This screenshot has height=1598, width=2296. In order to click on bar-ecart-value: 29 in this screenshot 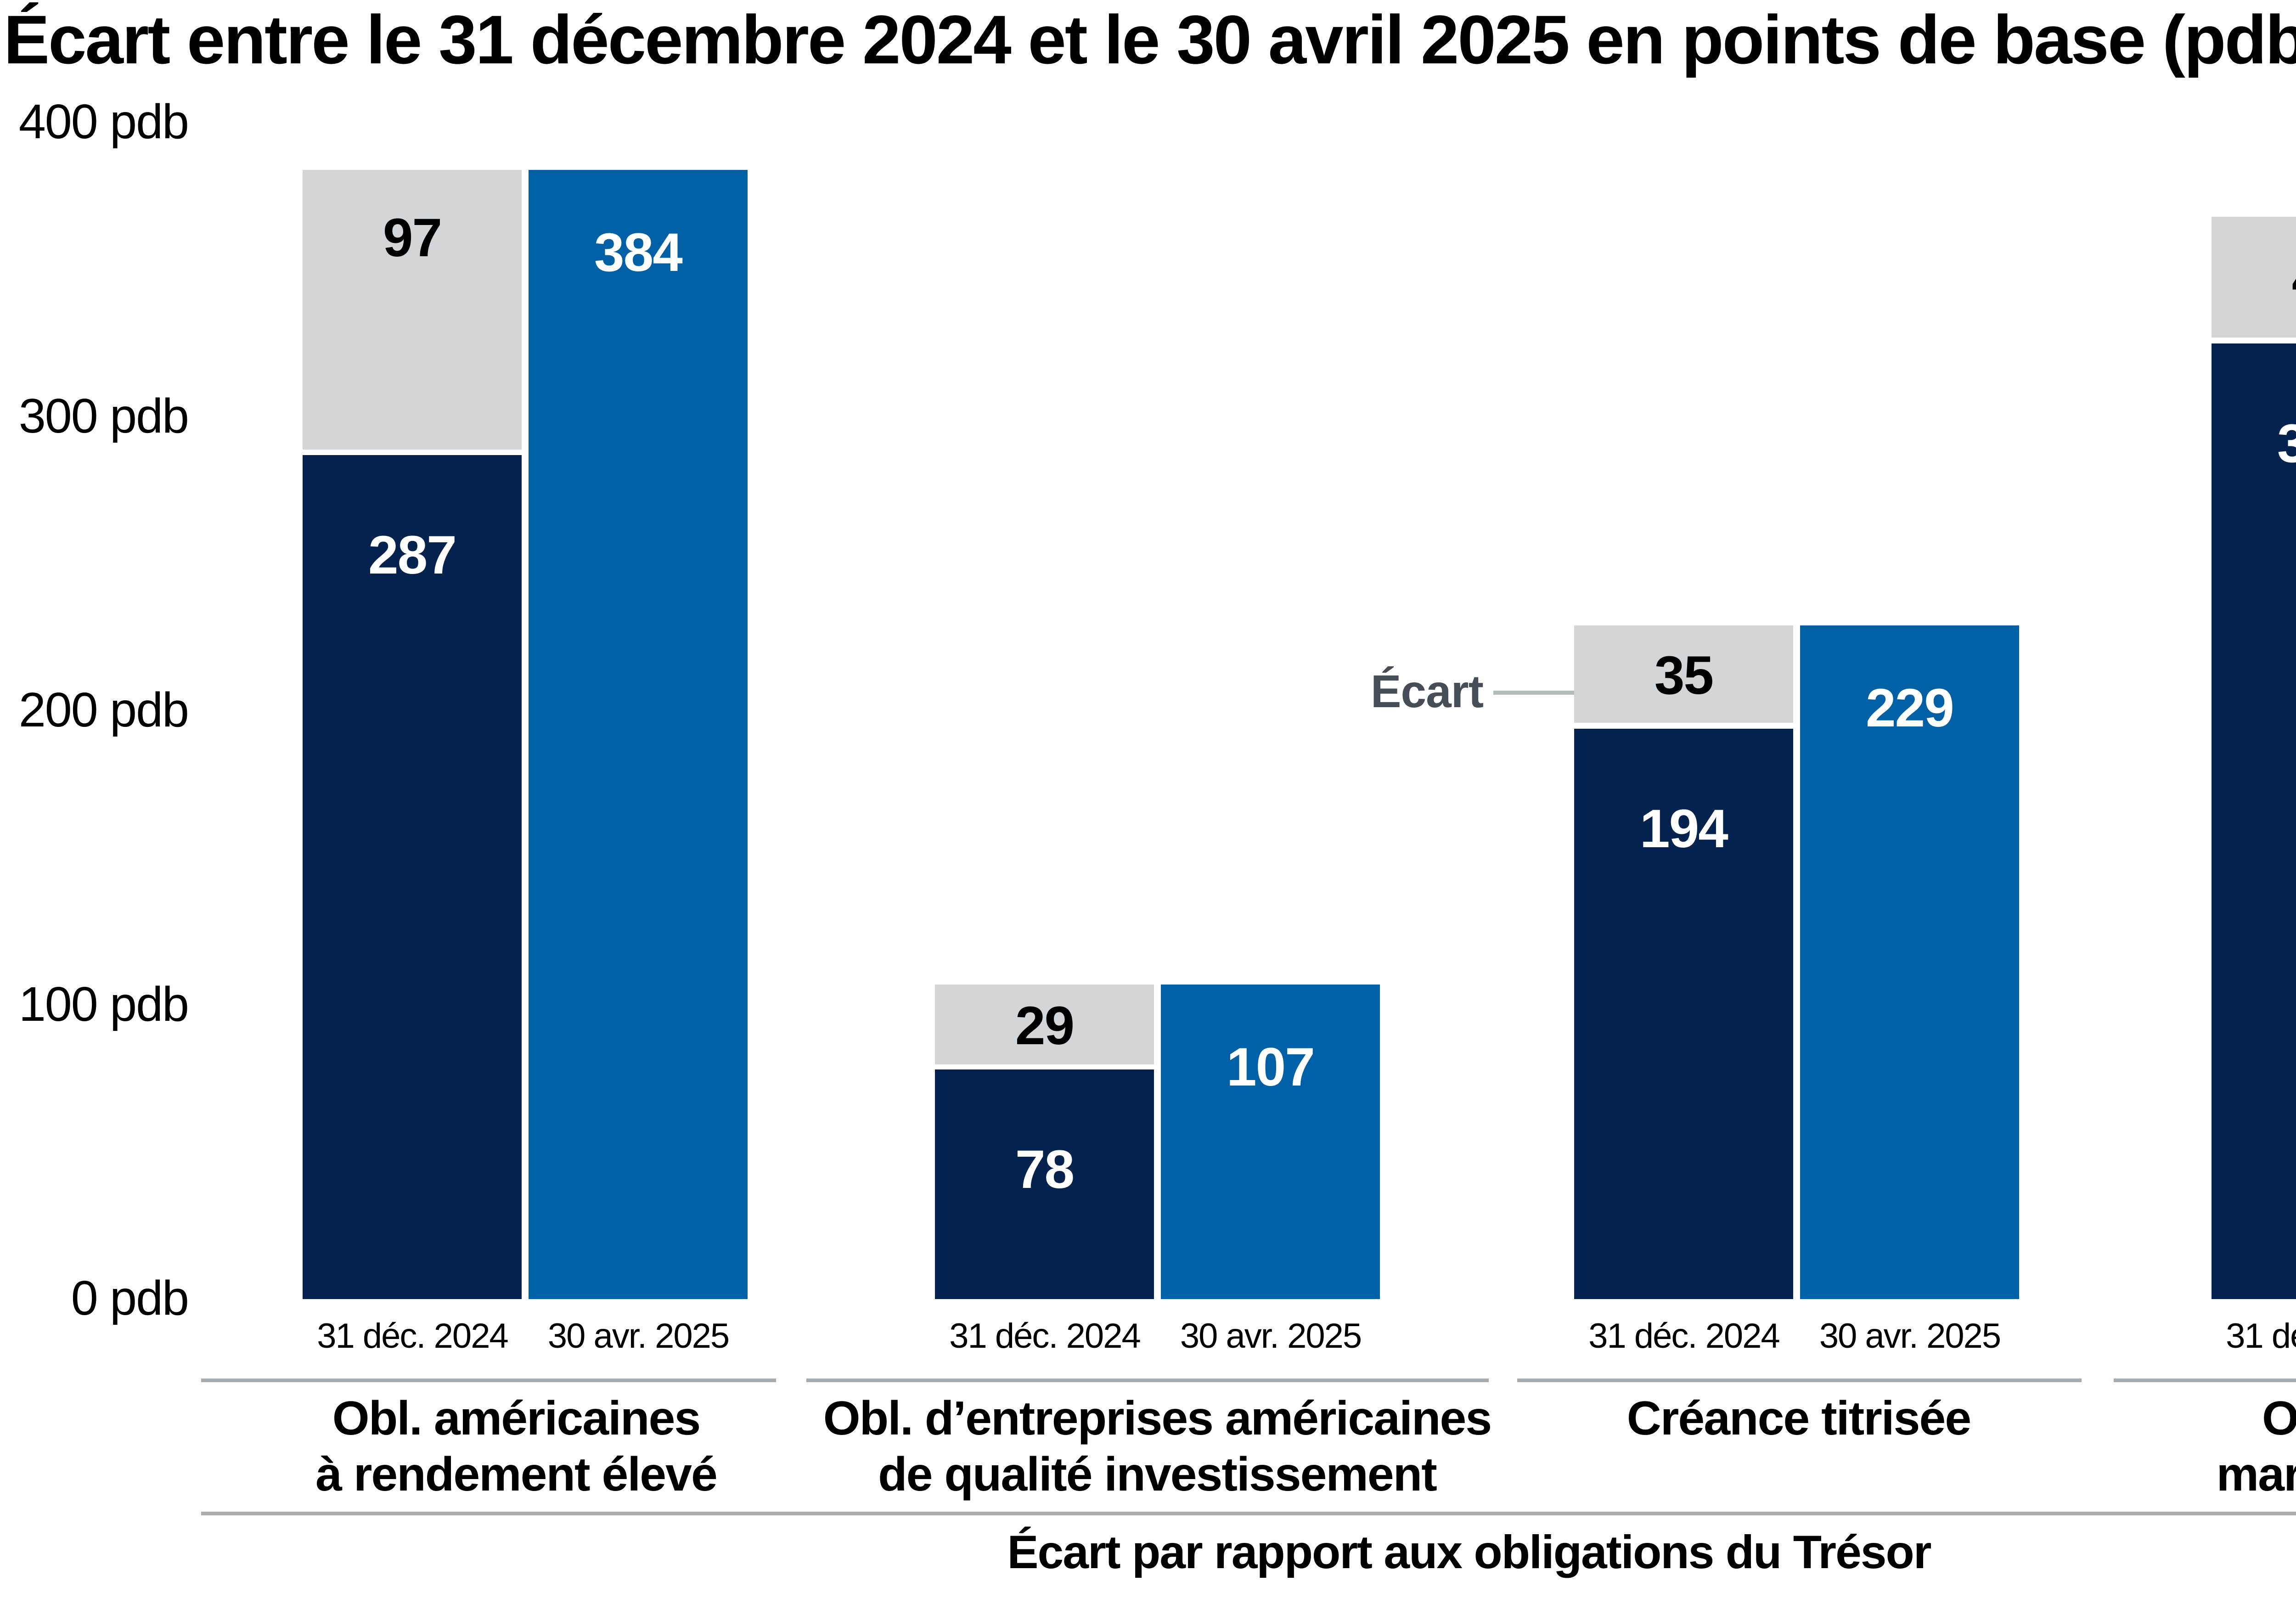, I will do `click(1045, 1026)`.